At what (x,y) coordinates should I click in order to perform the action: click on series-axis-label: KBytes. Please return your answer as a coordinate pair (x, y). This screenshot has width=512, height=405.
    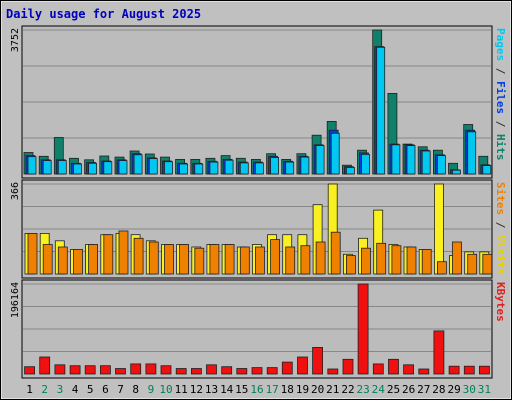
    Looking at the image, I should click on (500, 302).